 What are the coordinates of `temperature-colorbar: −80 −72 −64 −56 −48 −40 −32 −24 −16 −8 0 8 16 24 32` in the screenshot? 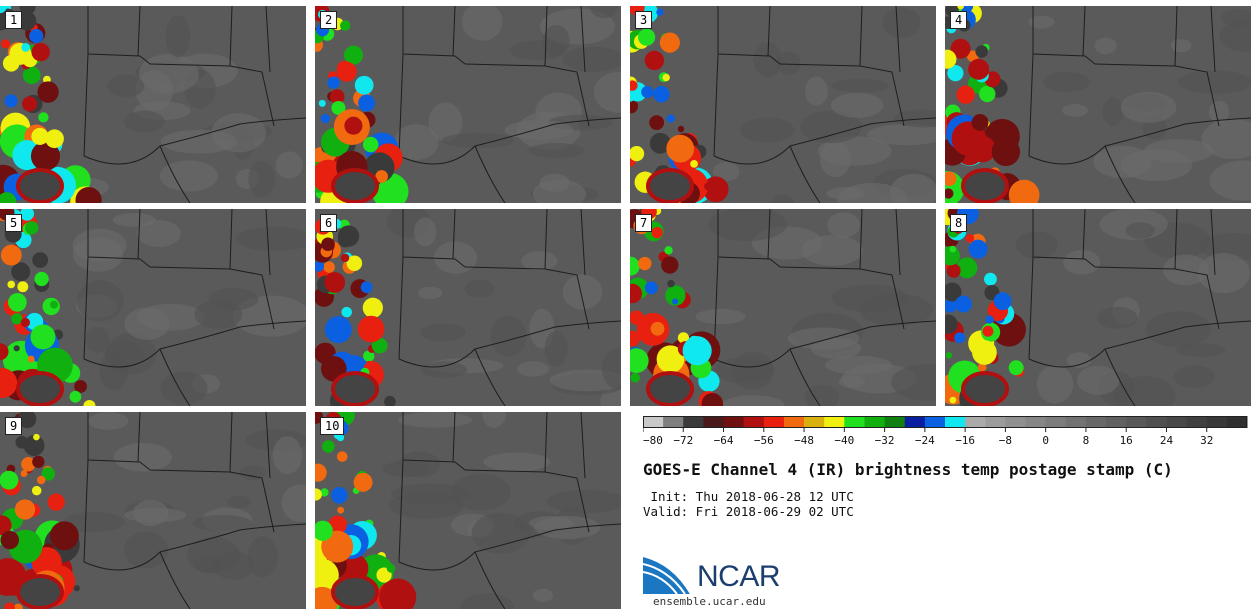 It's located at (945, 431).